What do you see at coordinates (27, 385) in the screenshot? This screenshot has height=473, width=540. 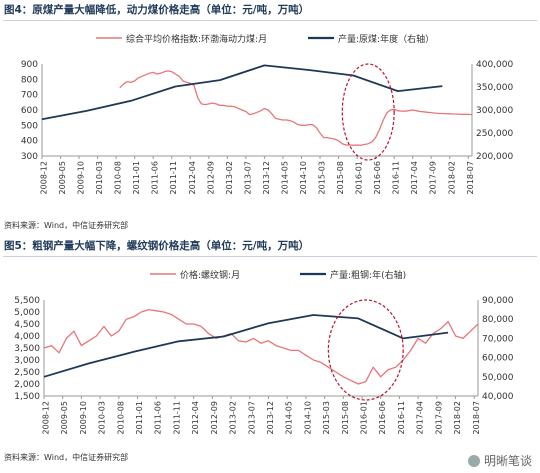 I see `y-left-tick-label: 2,000` at bounding box center [27, 385].